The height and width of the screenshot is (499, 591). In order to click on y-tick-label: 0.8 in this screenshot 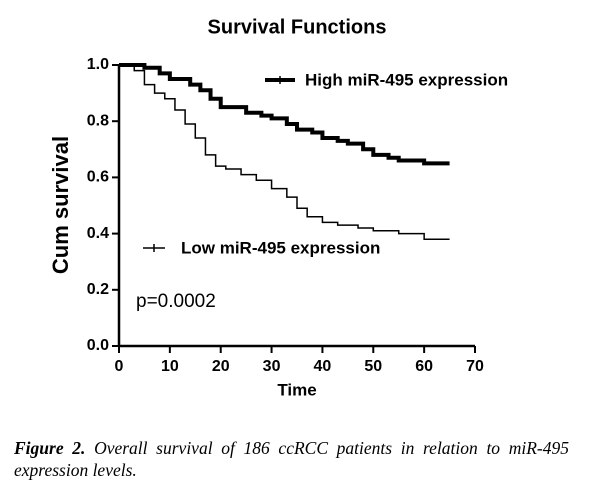, I will do `click(98, 120)`.